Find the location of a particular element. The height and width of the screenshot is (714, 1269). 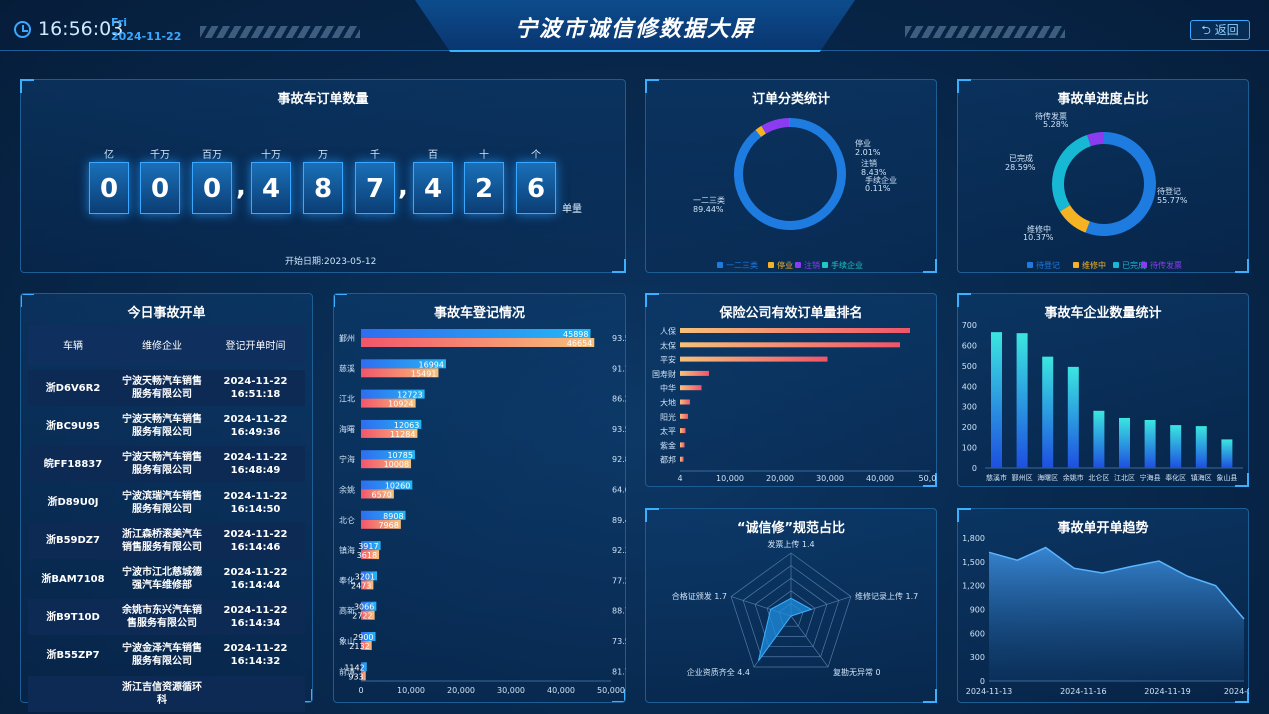

digit-unit: 千 is located at coordinates (375, 155).